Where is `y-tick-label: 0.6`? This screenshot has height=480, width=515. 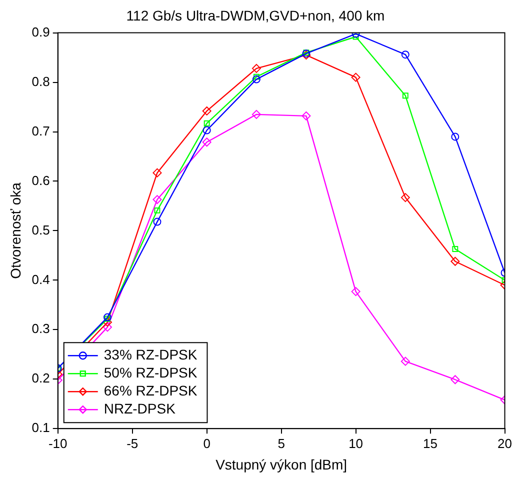 y-tick-label: 0.6 is located at coordinates (41, 180).